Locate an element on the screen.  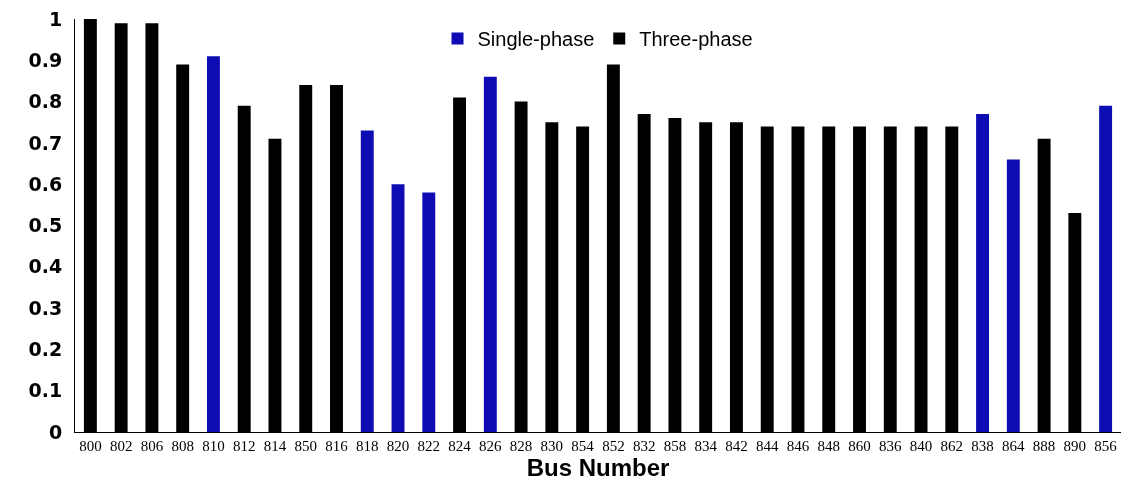
x-tick-label: 890 is located at coordinates (1075, 446).